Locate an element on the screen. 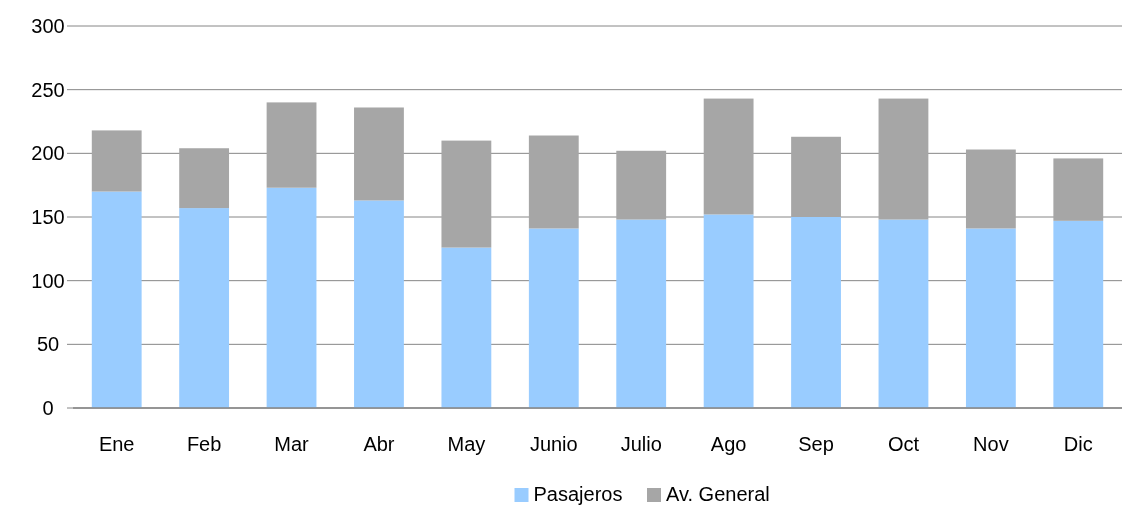  legend-label: Av. General is located at coordinates (718, 494).